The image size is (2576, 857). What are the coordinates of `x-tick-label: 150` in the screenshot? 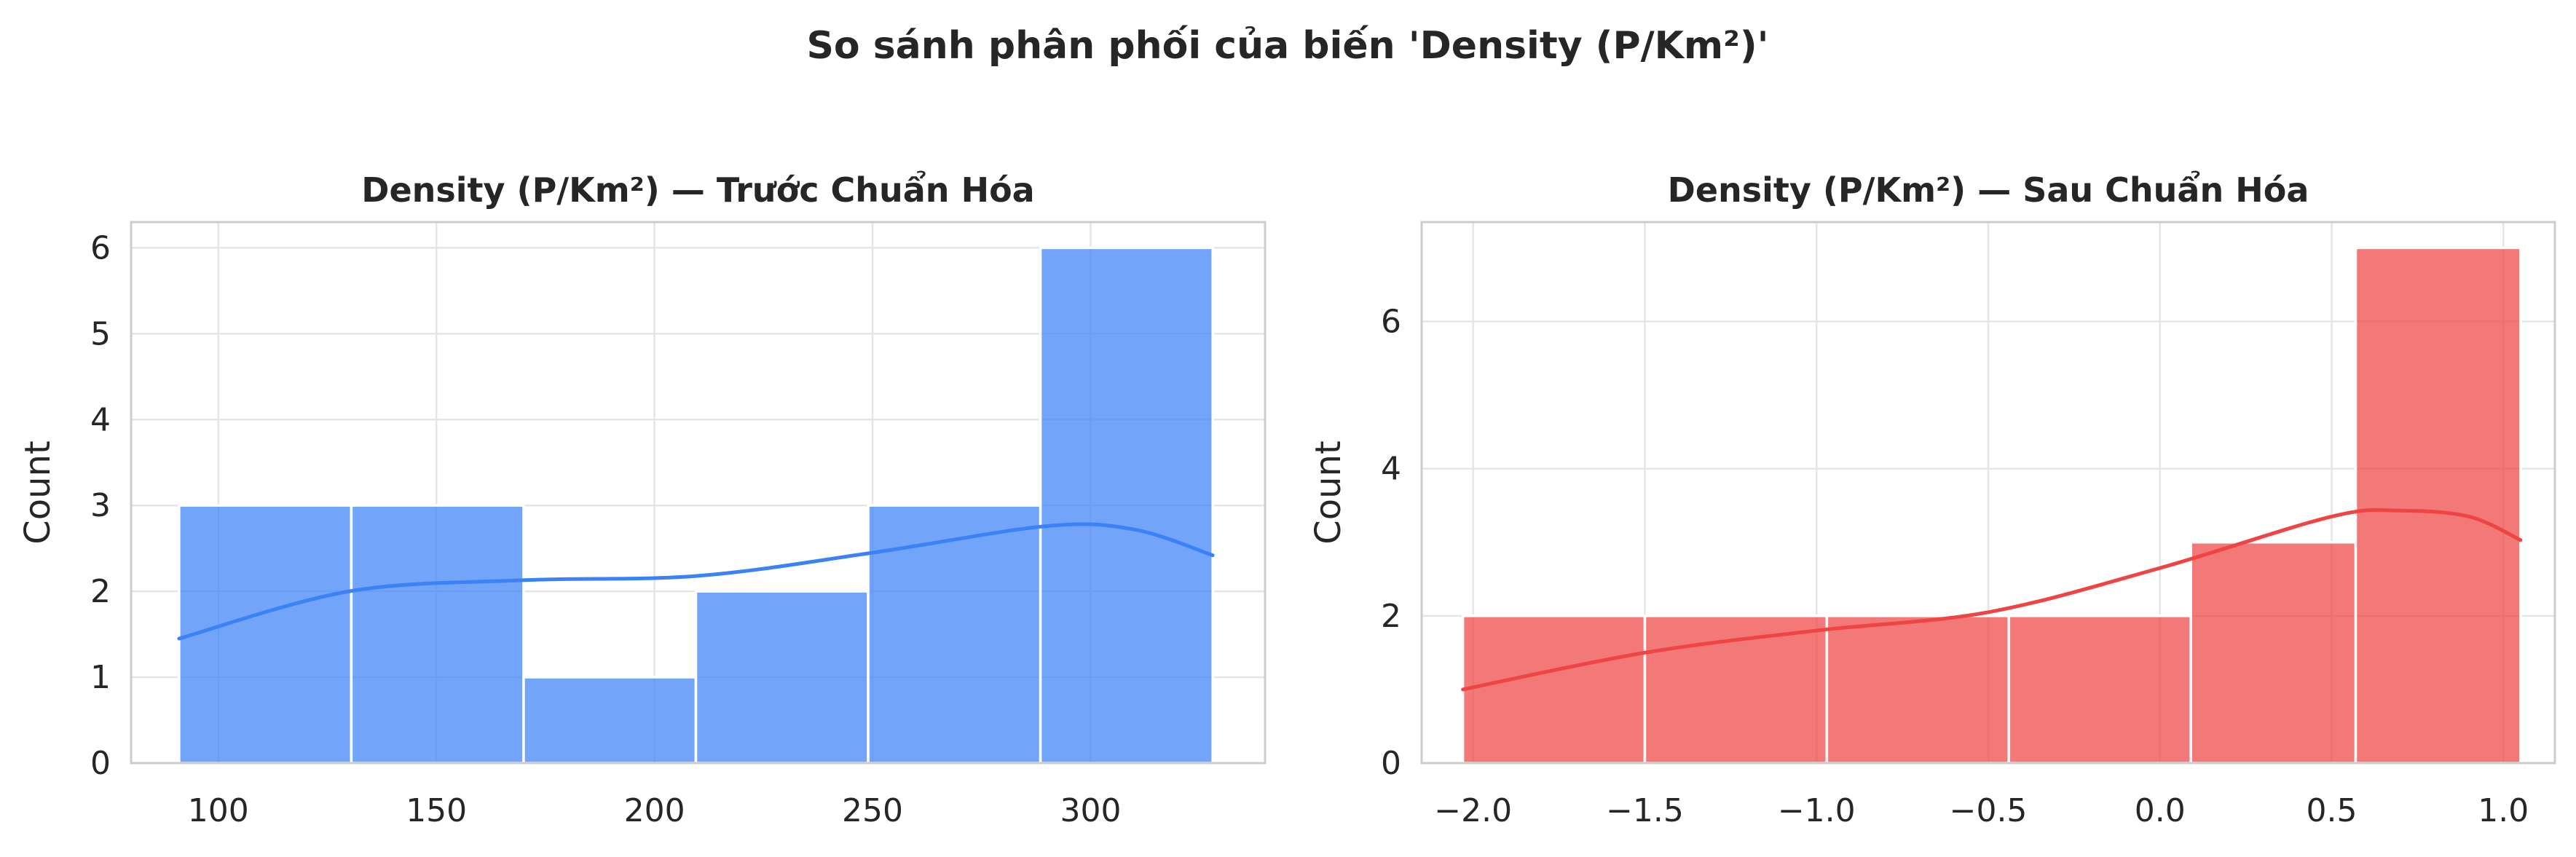 It's located at (436, 810).